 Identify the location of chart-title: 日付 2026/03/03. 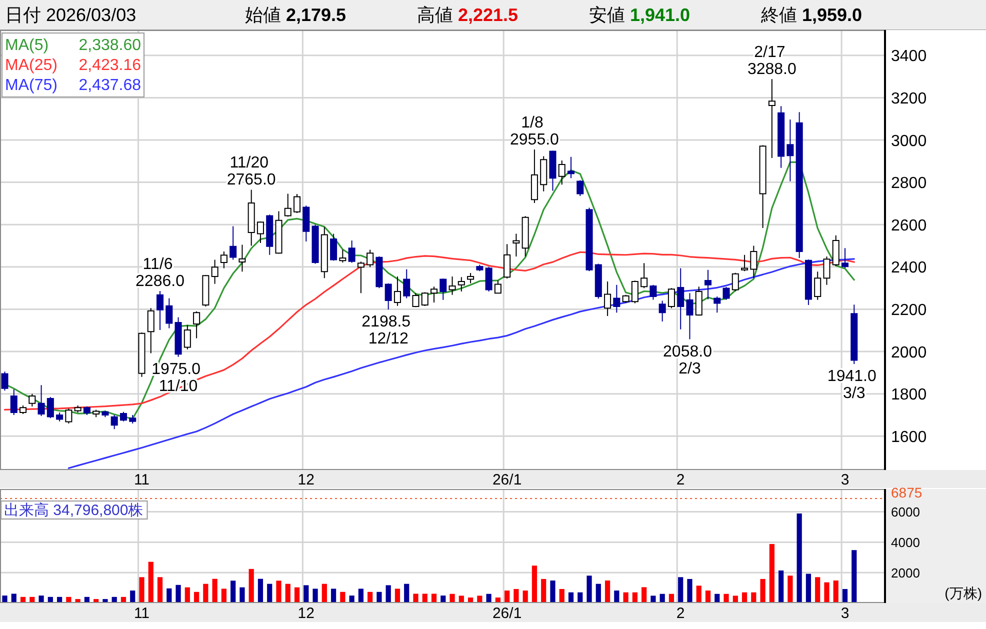
(70, 15).